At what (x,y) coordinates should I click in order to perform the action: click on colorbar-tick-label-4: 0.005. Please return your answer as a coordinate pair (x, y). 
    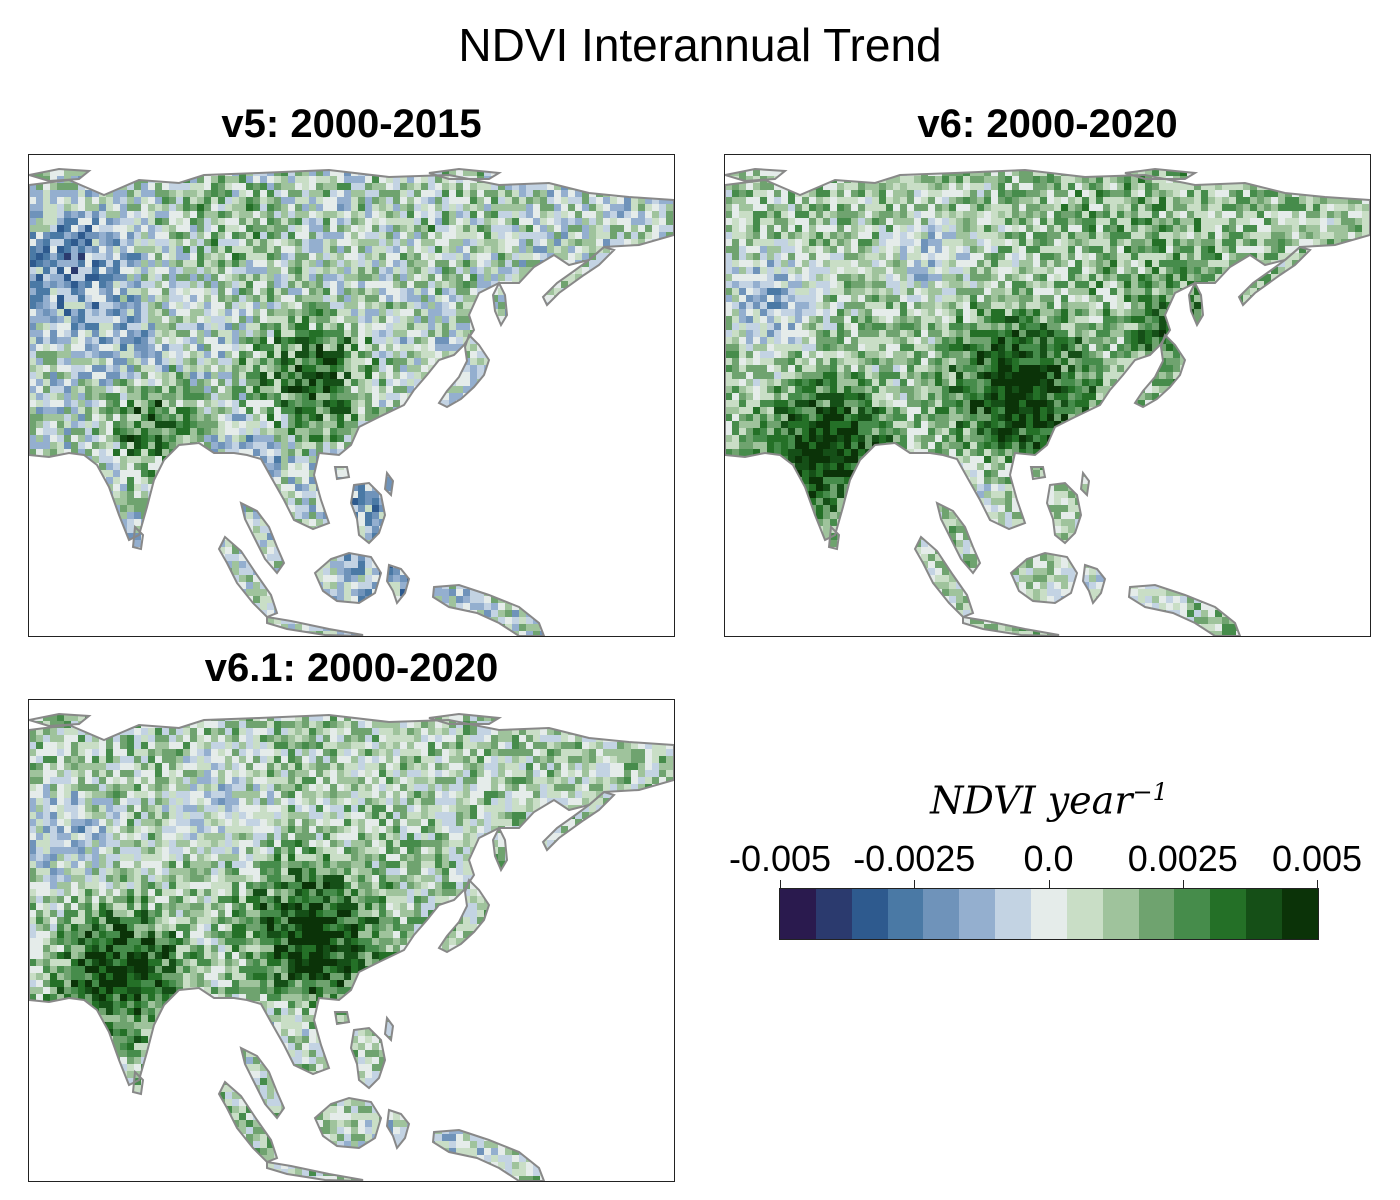
    Looking at the image, I should click on (1317, 858).